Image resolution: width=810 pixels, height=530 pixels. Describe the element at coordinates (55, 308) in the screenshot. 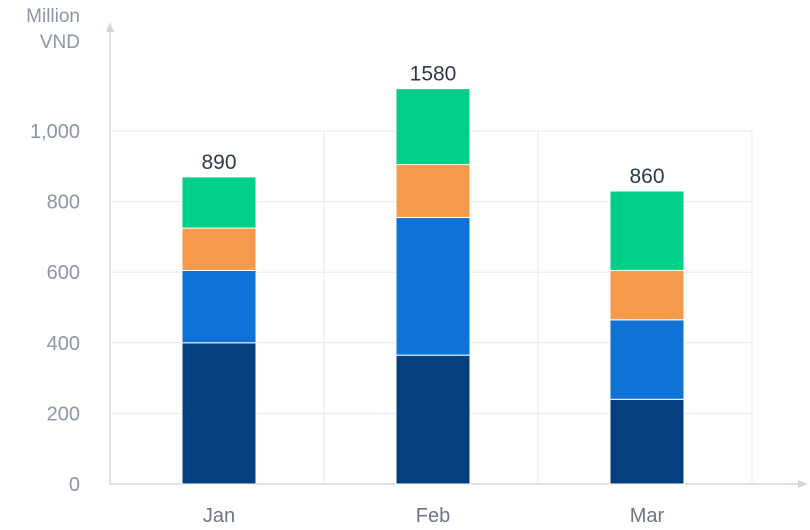

I see `y-tick-labels: 0 200 400 600 800 1,000` at that location.